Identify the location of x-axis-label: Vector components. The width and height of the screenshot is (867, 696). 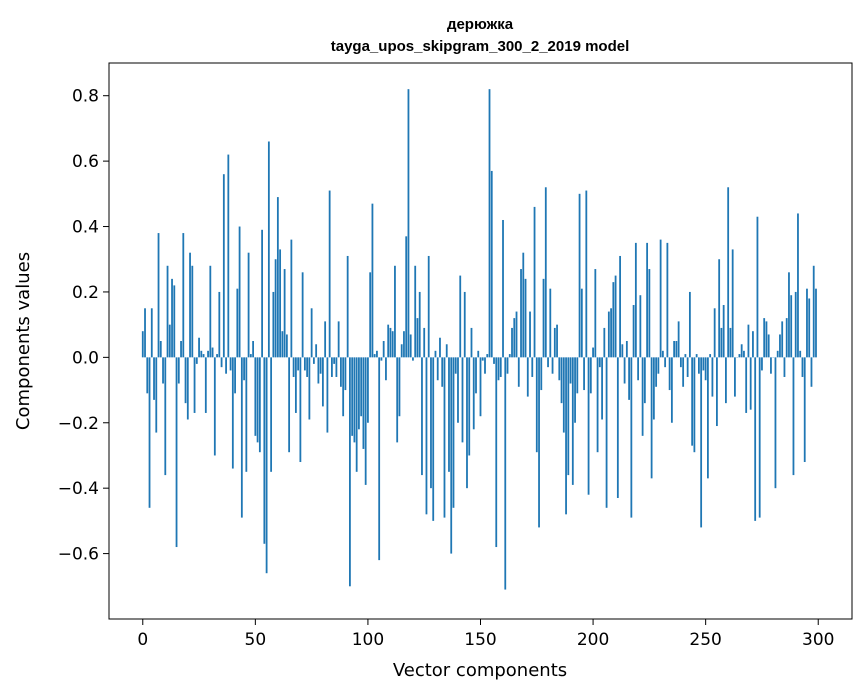
(480, 670).